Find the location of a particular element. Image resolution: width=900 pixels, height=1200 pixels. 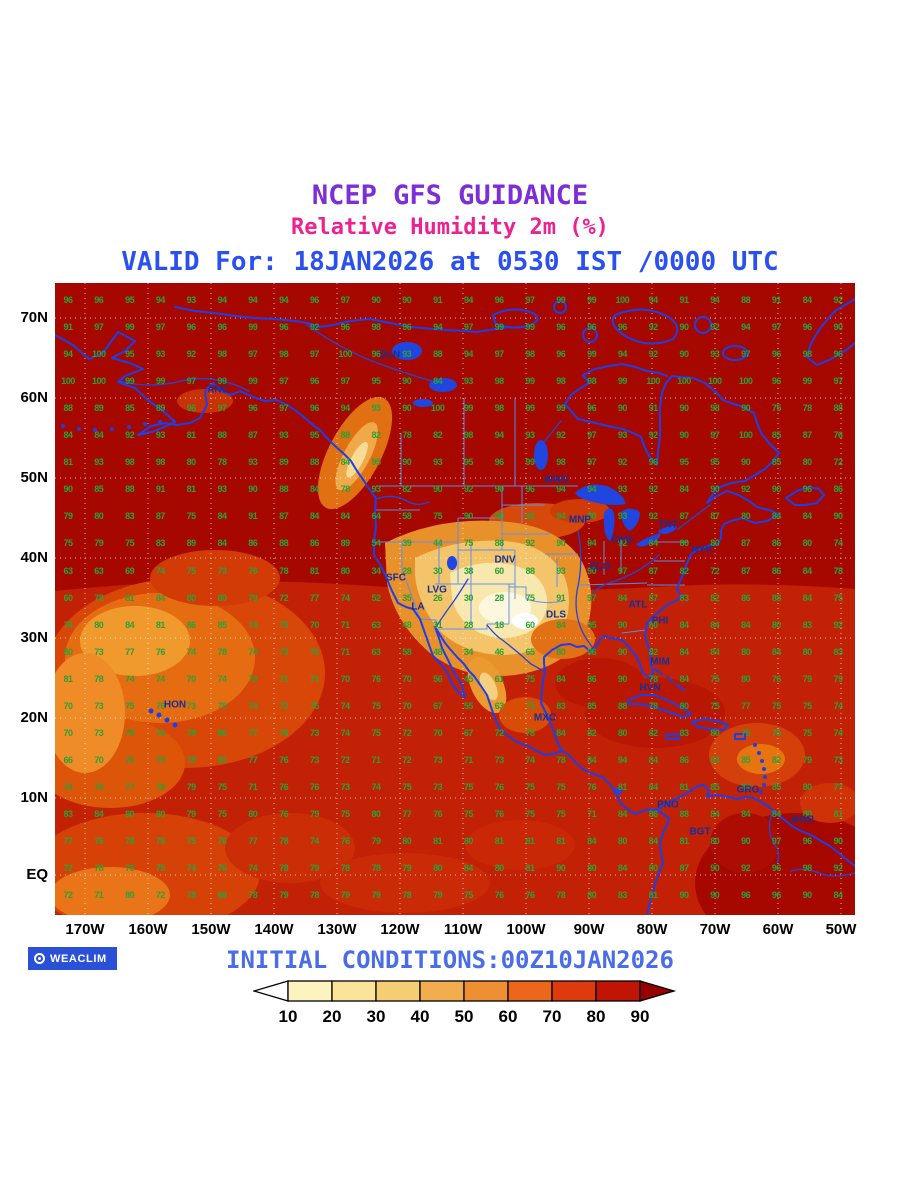

rh-value: 58 is located at coordinates (407, 651).